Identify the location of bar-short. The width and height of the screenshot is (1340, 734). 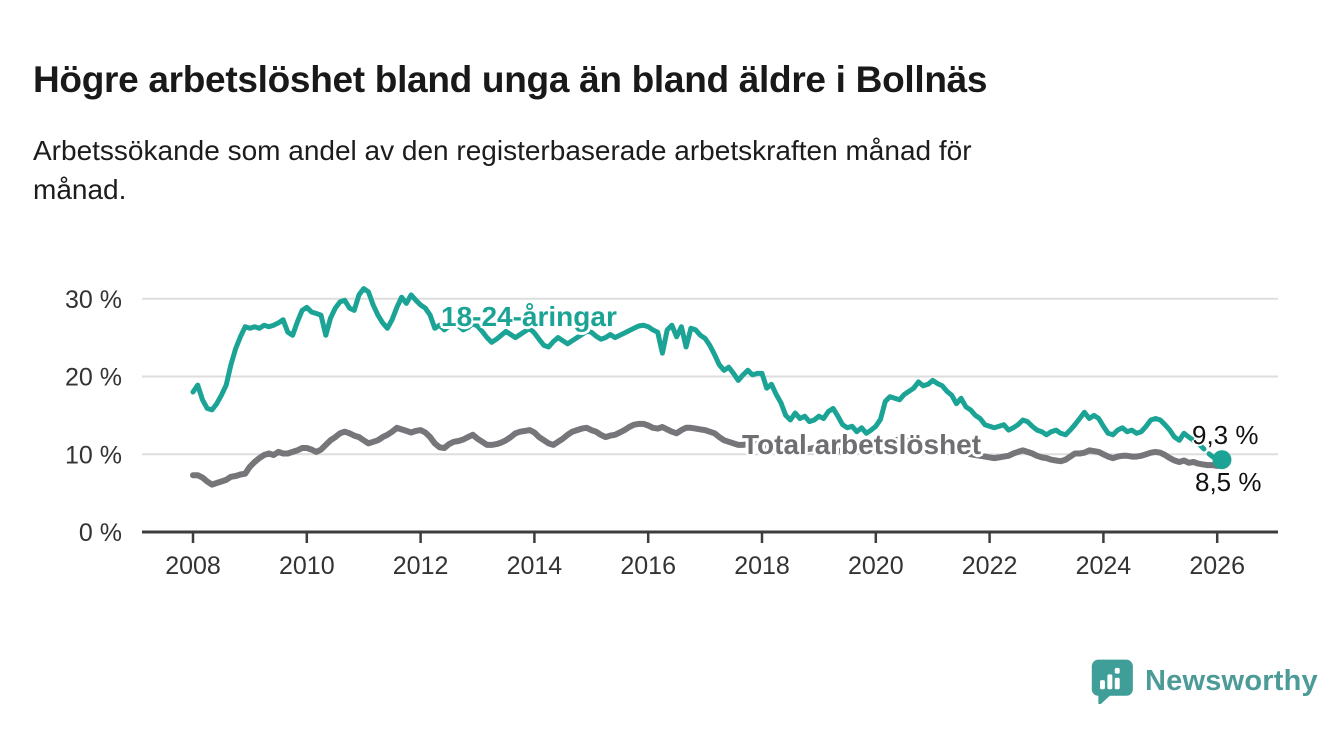
(1102, 685).